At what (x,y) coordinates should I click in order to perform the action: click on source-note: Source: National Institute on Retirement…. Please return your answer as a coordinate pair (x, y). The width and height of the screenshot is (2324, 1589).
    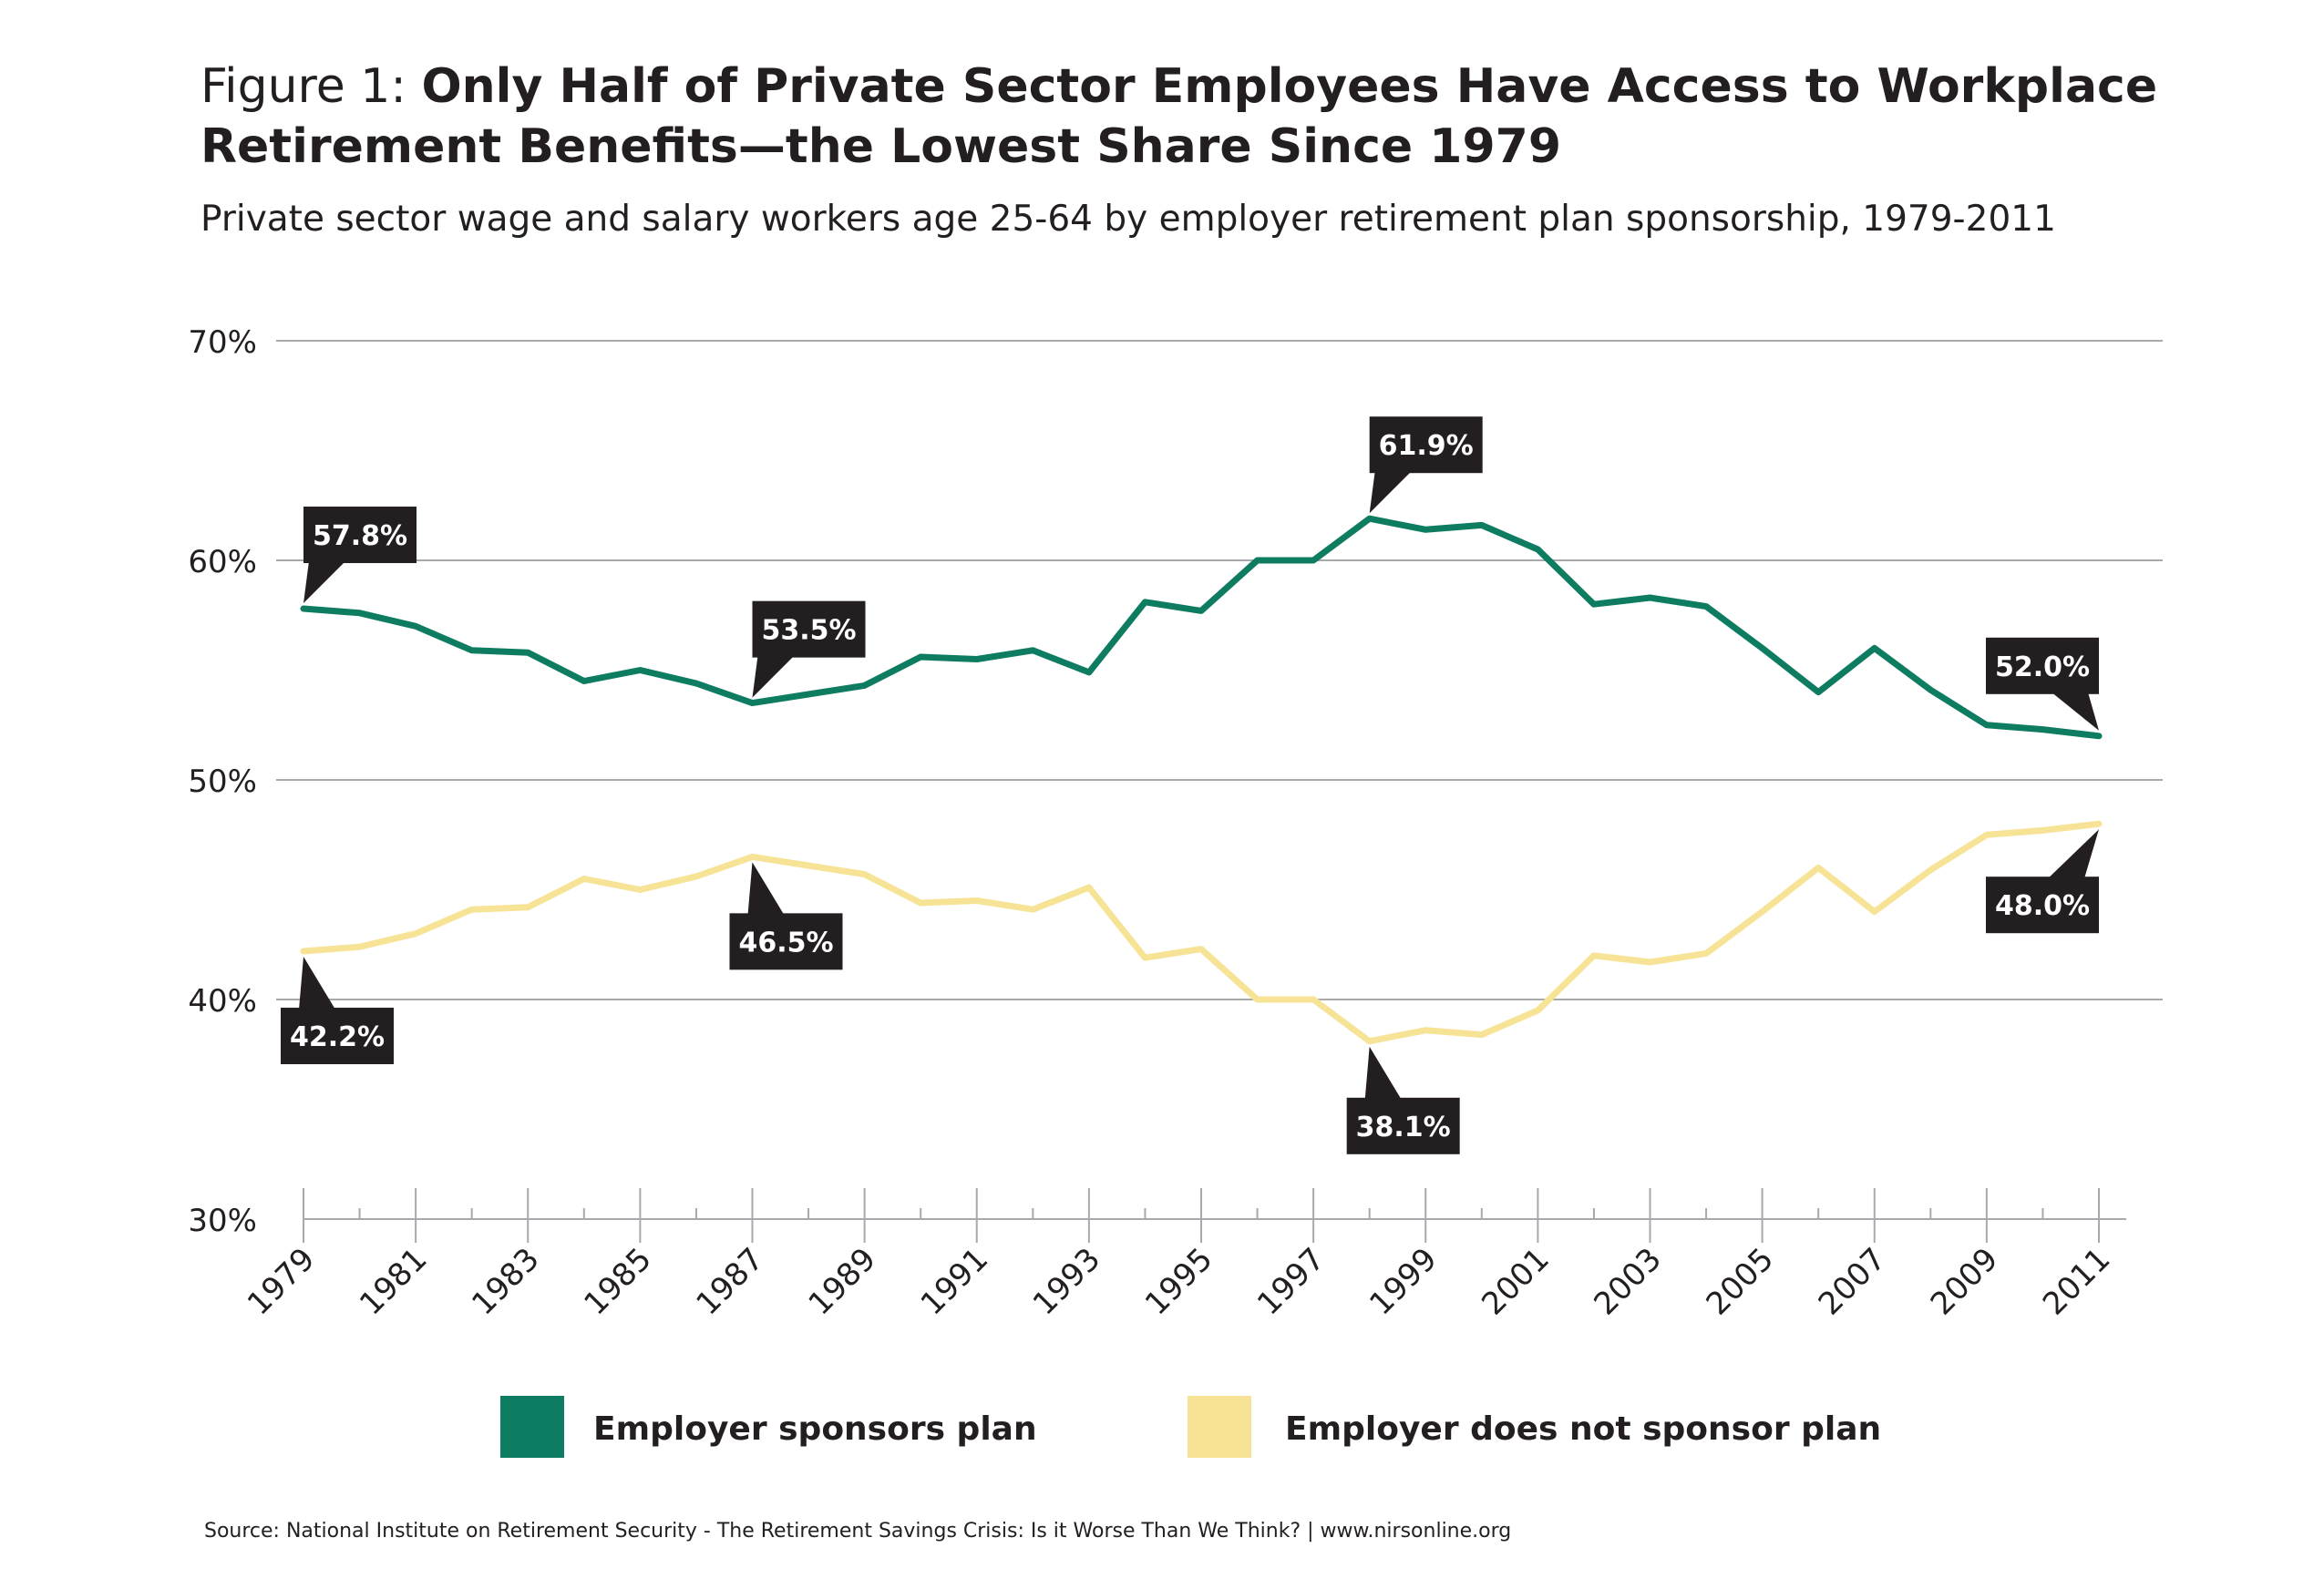
    Looking at the image, I should click on (858, 1531).